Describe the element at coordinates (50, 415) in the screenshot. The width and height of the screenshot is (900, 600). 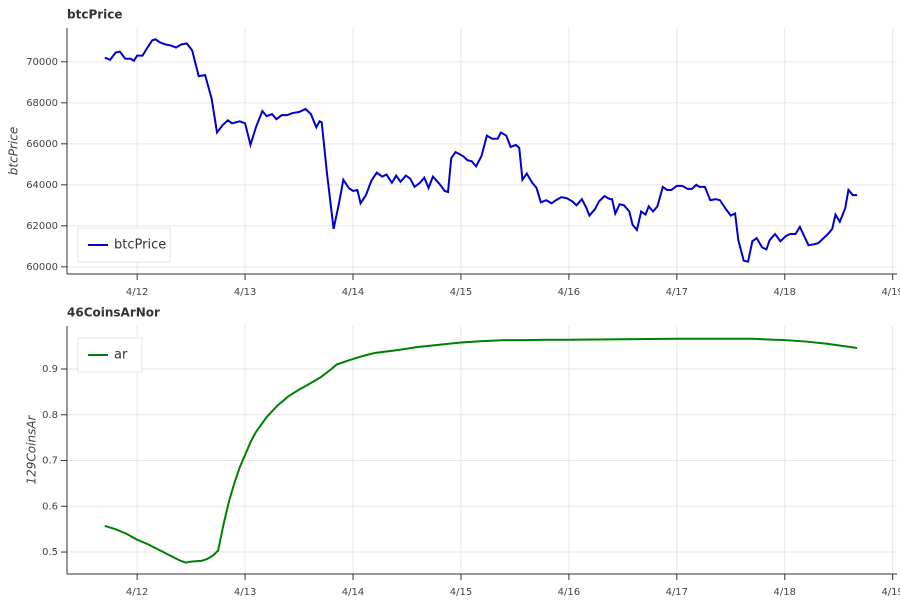
I see `y-tick-label: 0.8` at that location.